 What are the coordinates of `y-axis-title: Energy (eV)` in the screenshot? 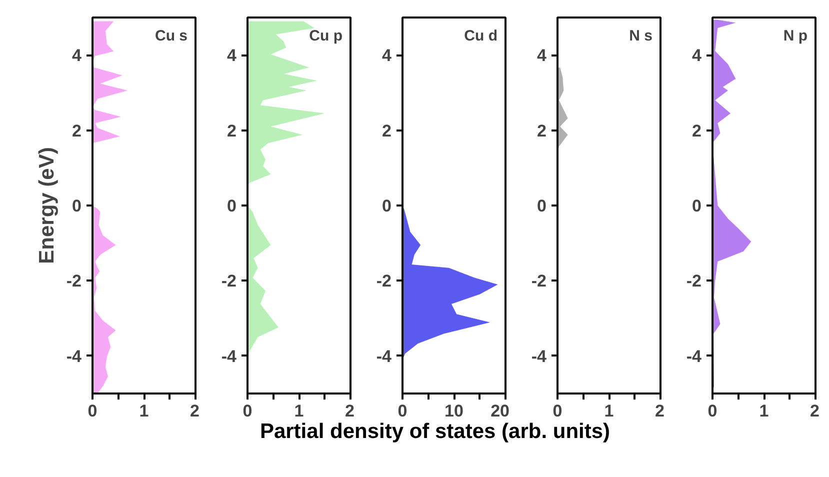 It's located at (46, 205).